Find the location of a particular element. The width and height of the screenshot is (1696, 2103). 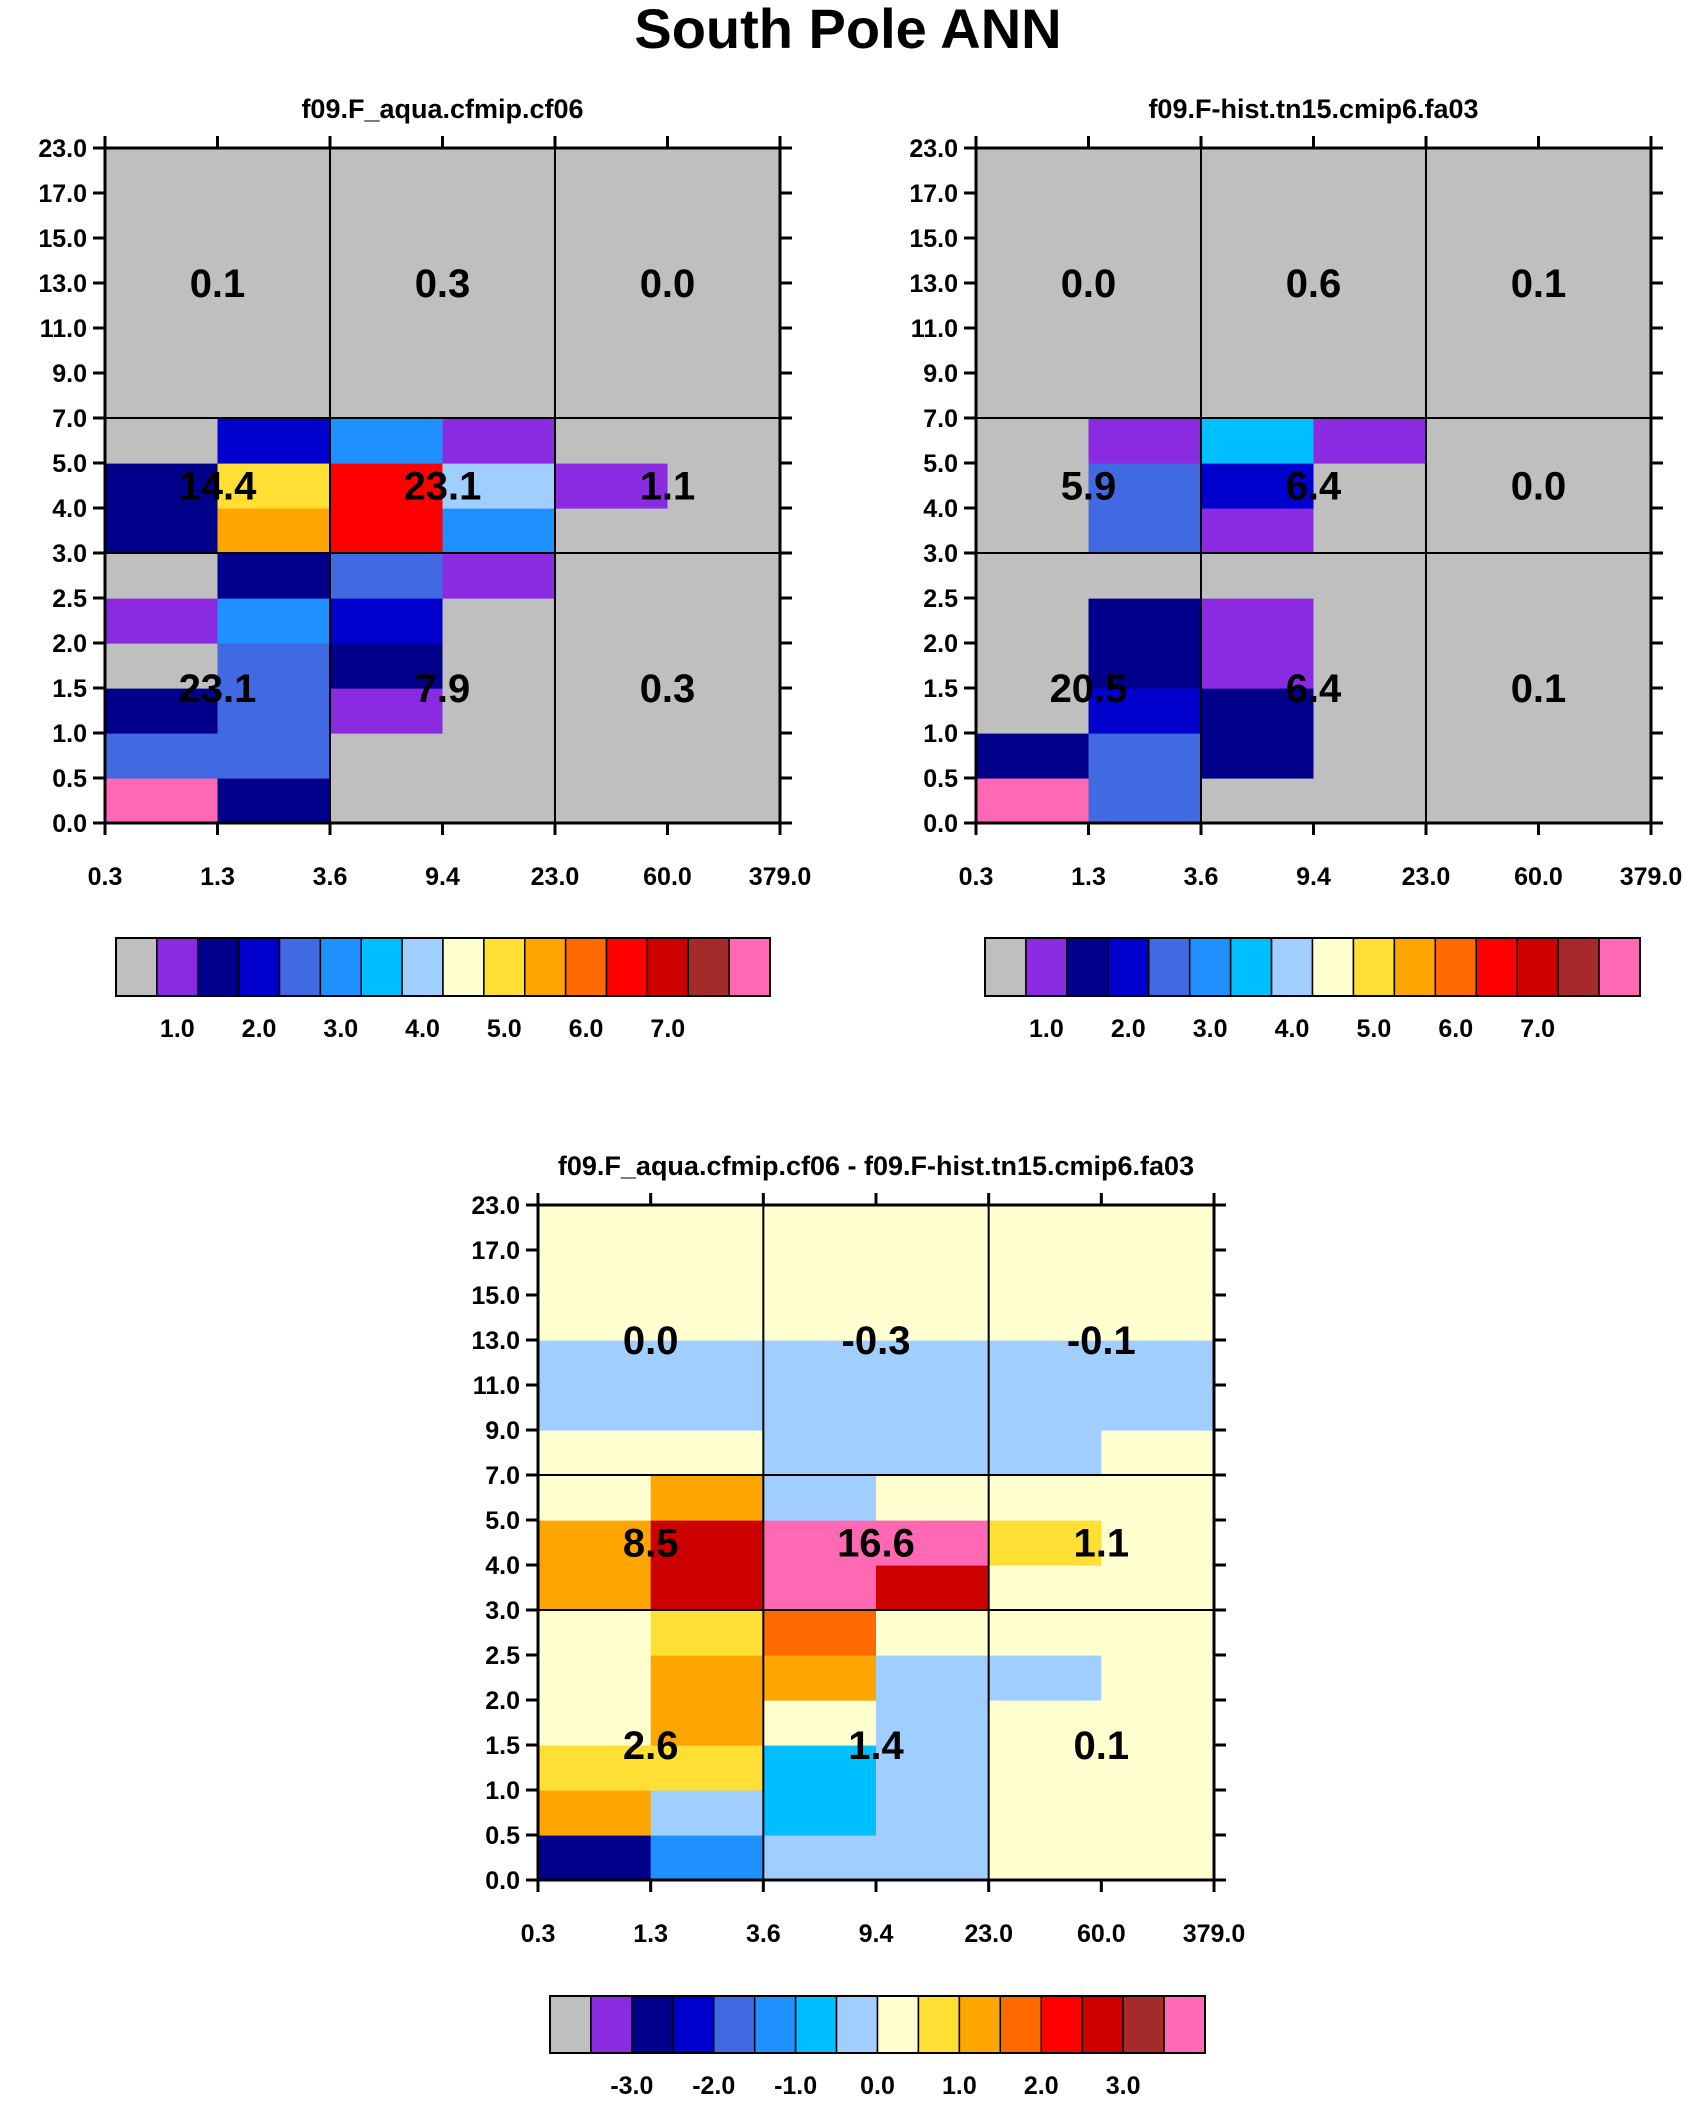

x-tick-label: 3.6 is located at coordinates (1201, 877).